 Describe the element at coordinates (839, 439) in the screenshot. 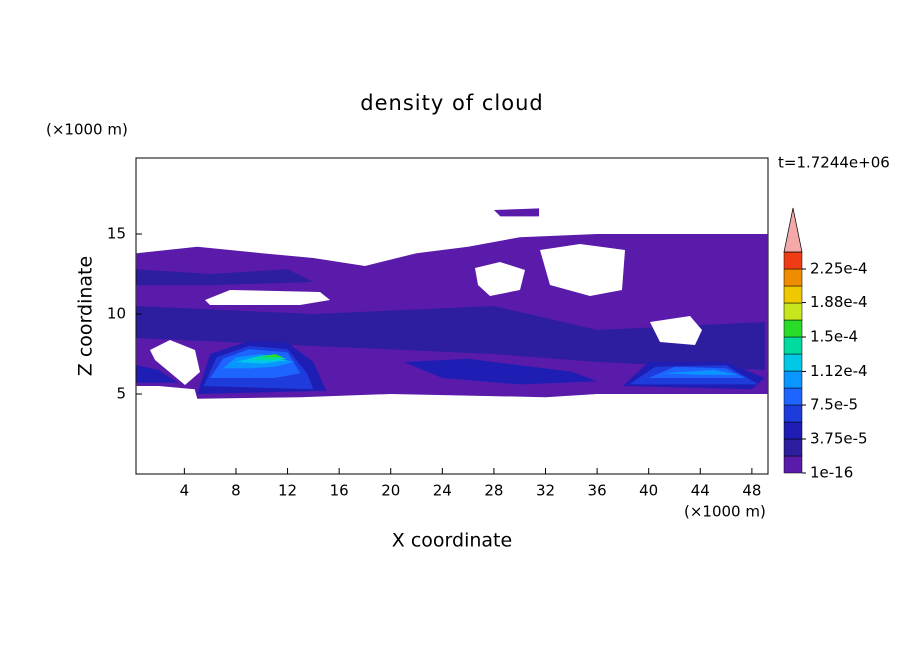

I see `colorbar-label: 3.75e-5` at that location.